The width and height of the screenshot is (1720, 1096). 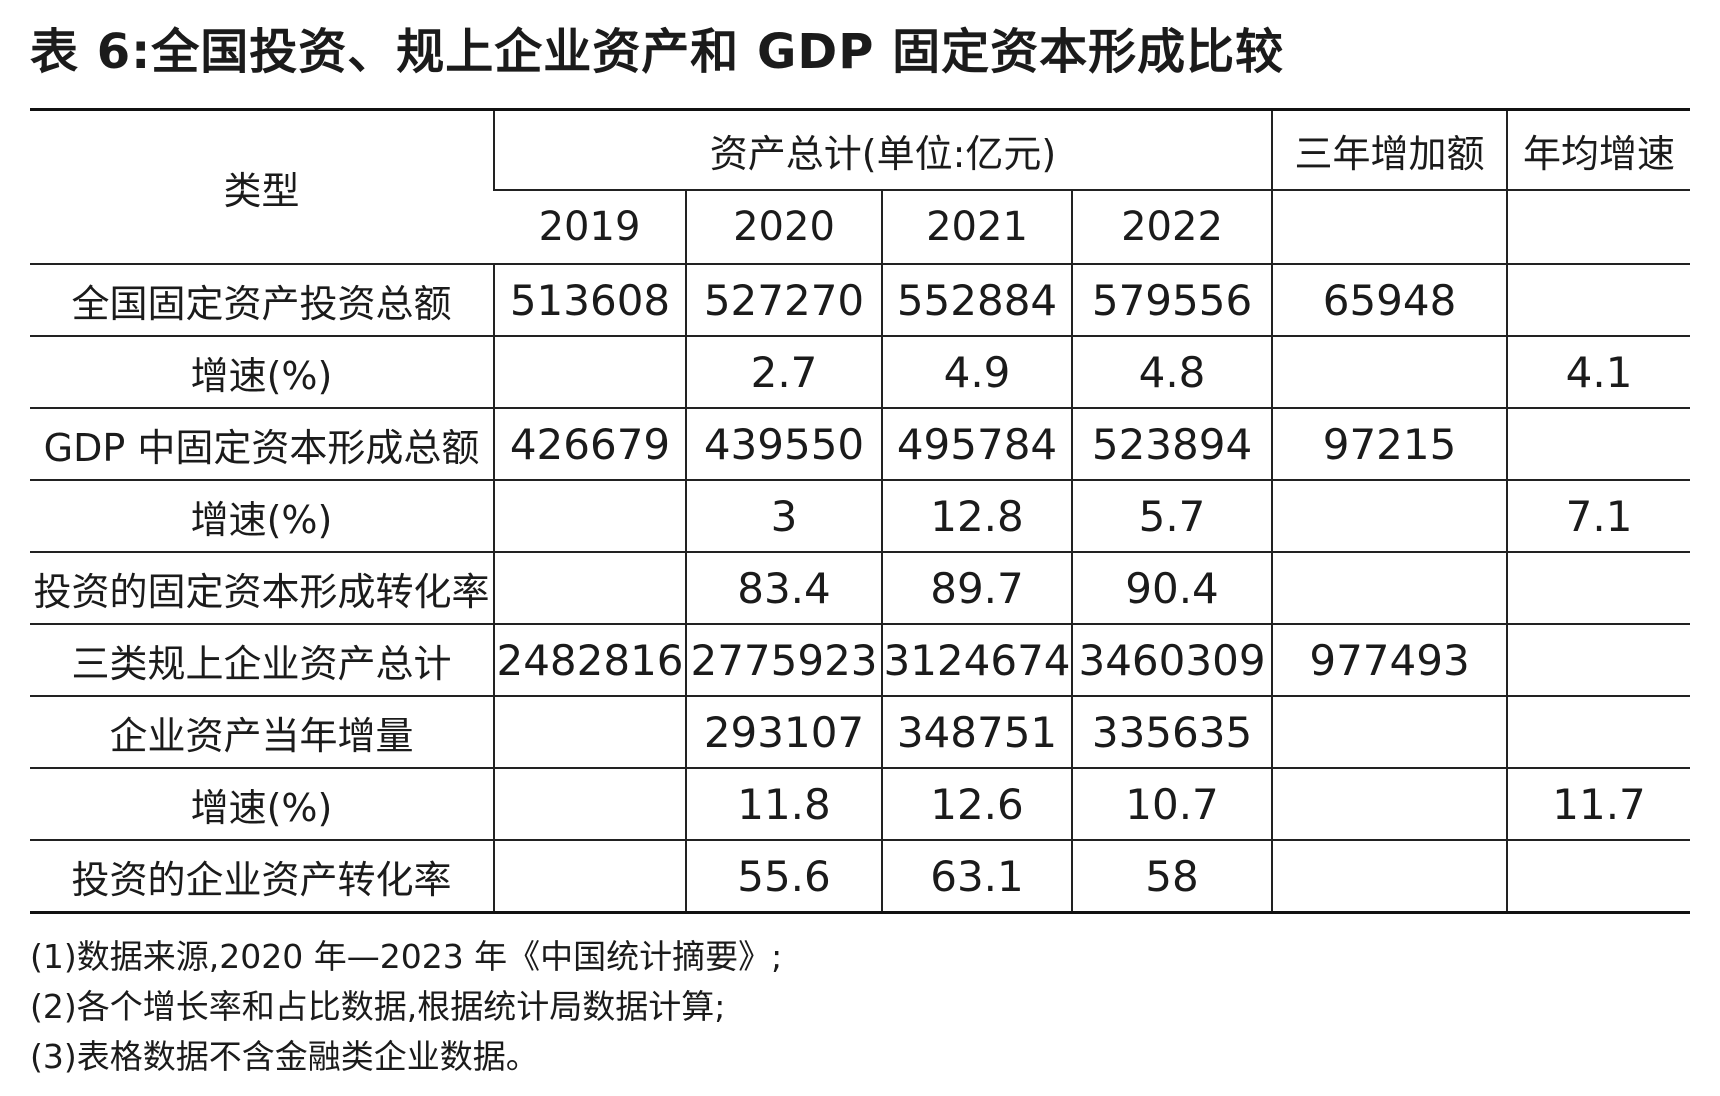 I want to click on value-2022: 5.7, so click(x=1171, y=515).